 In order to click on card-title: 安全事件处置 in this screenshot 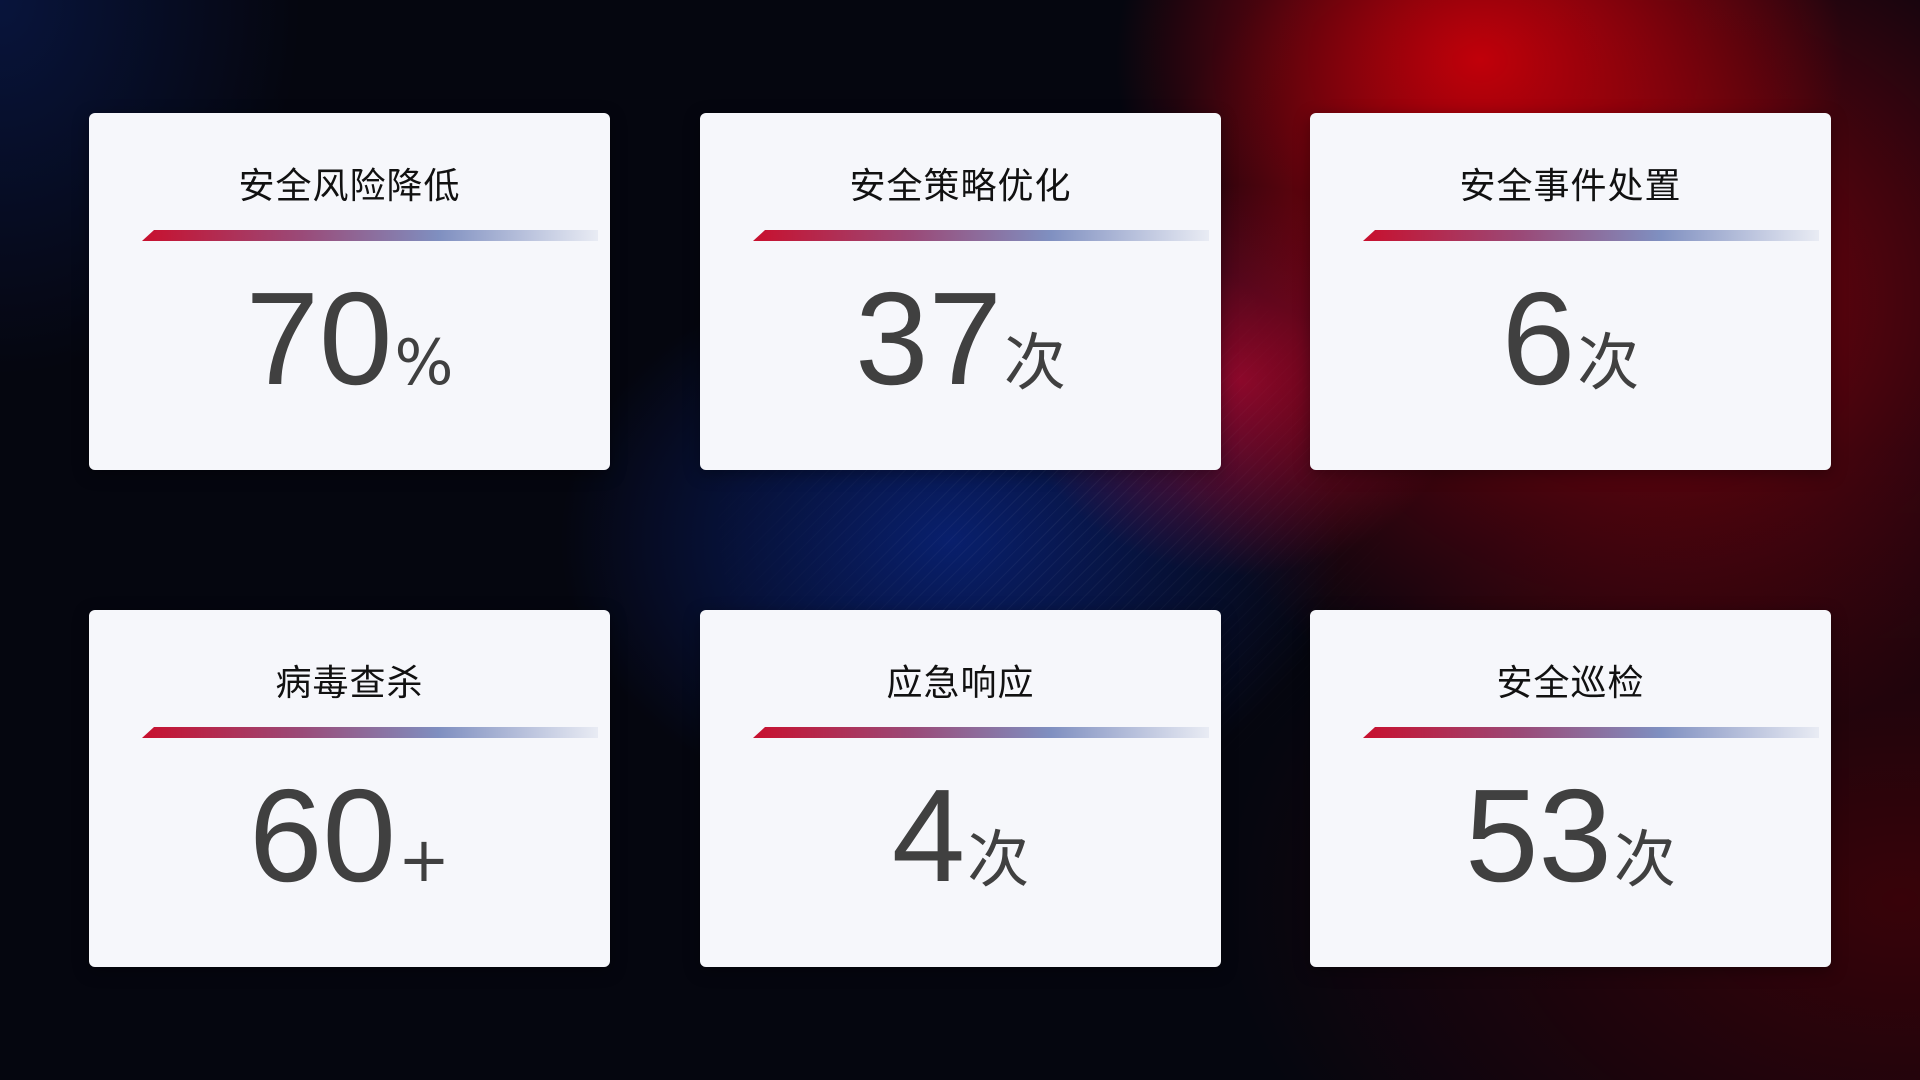, I will do `click(1570, 186)`.